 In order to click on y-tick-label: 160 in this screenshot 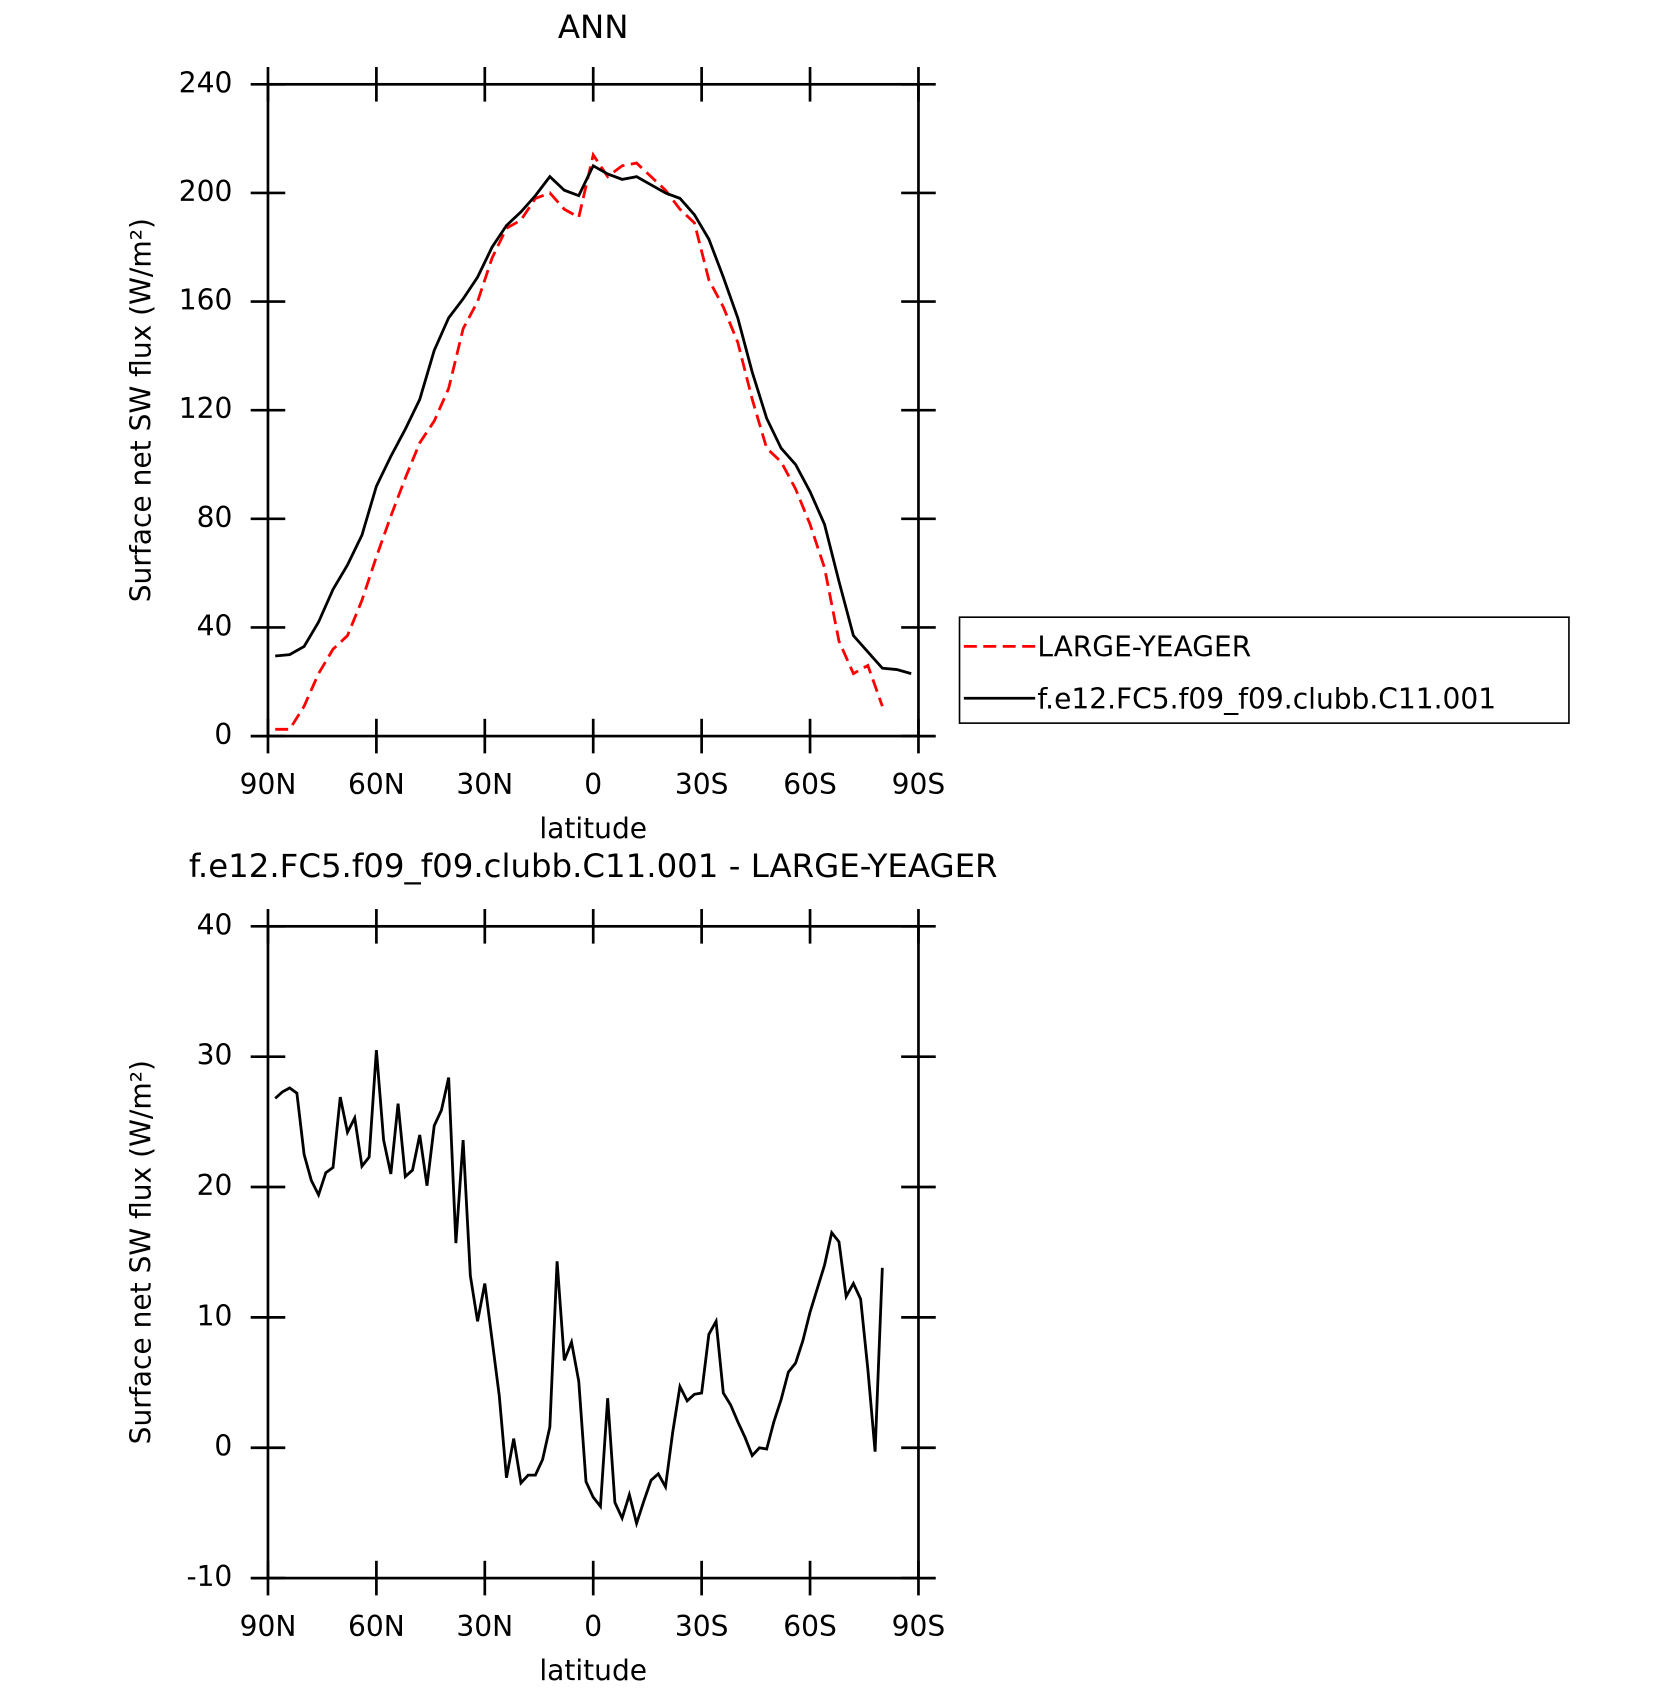, I will do `click(206, 300)`.